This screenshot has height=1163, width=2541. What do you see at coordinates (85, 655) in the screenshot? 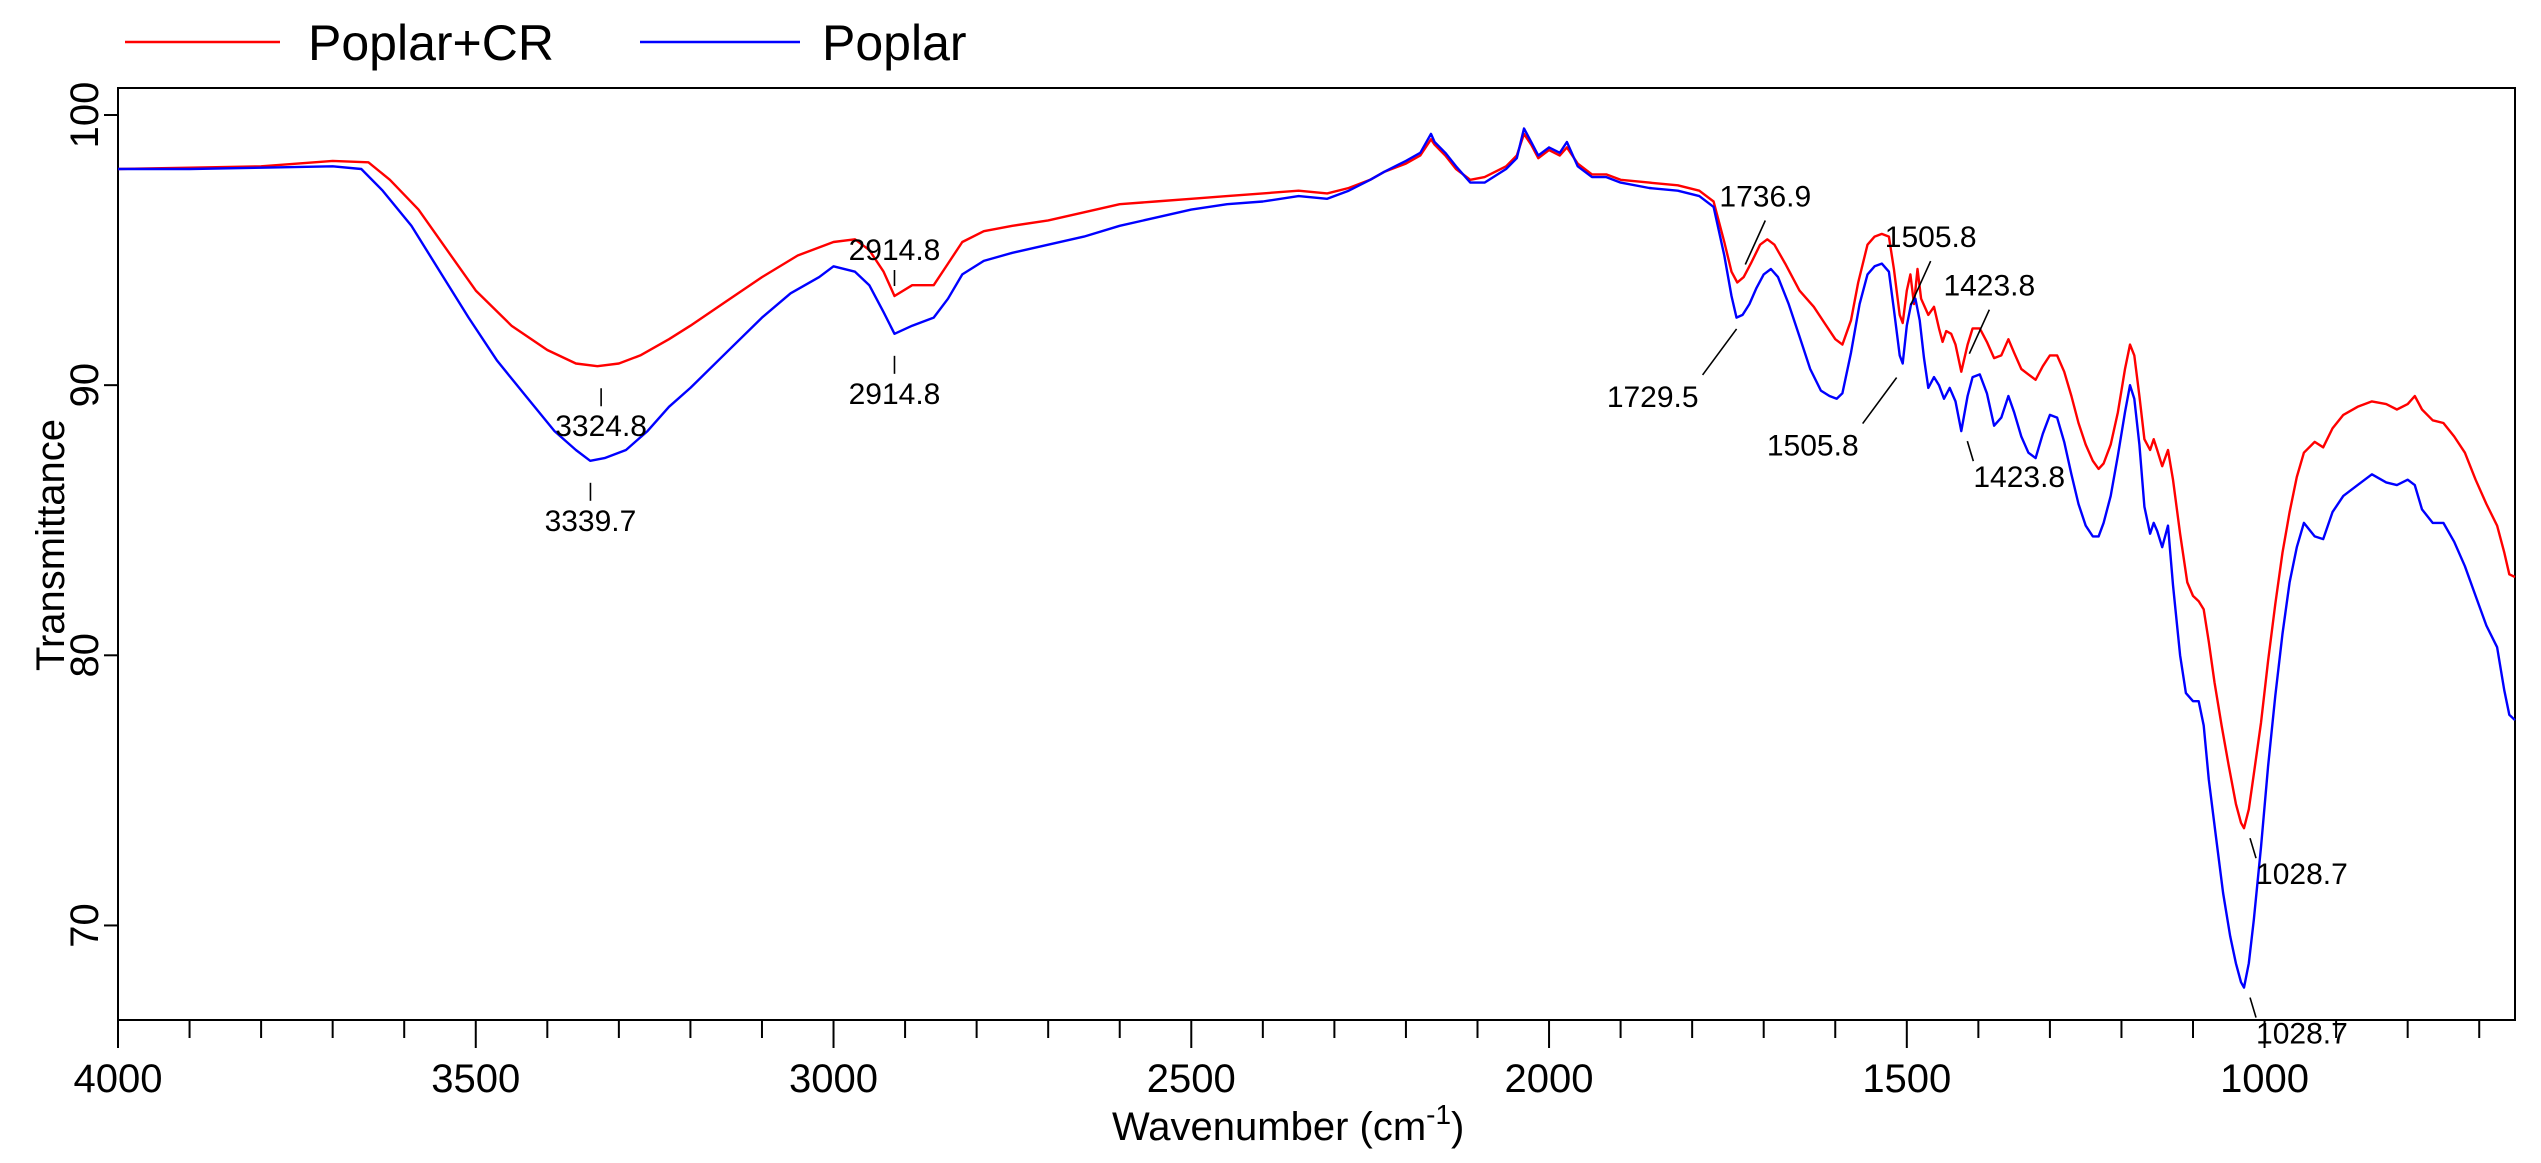
I see `y-tick-label: 80` at bounding box center [85, 655].